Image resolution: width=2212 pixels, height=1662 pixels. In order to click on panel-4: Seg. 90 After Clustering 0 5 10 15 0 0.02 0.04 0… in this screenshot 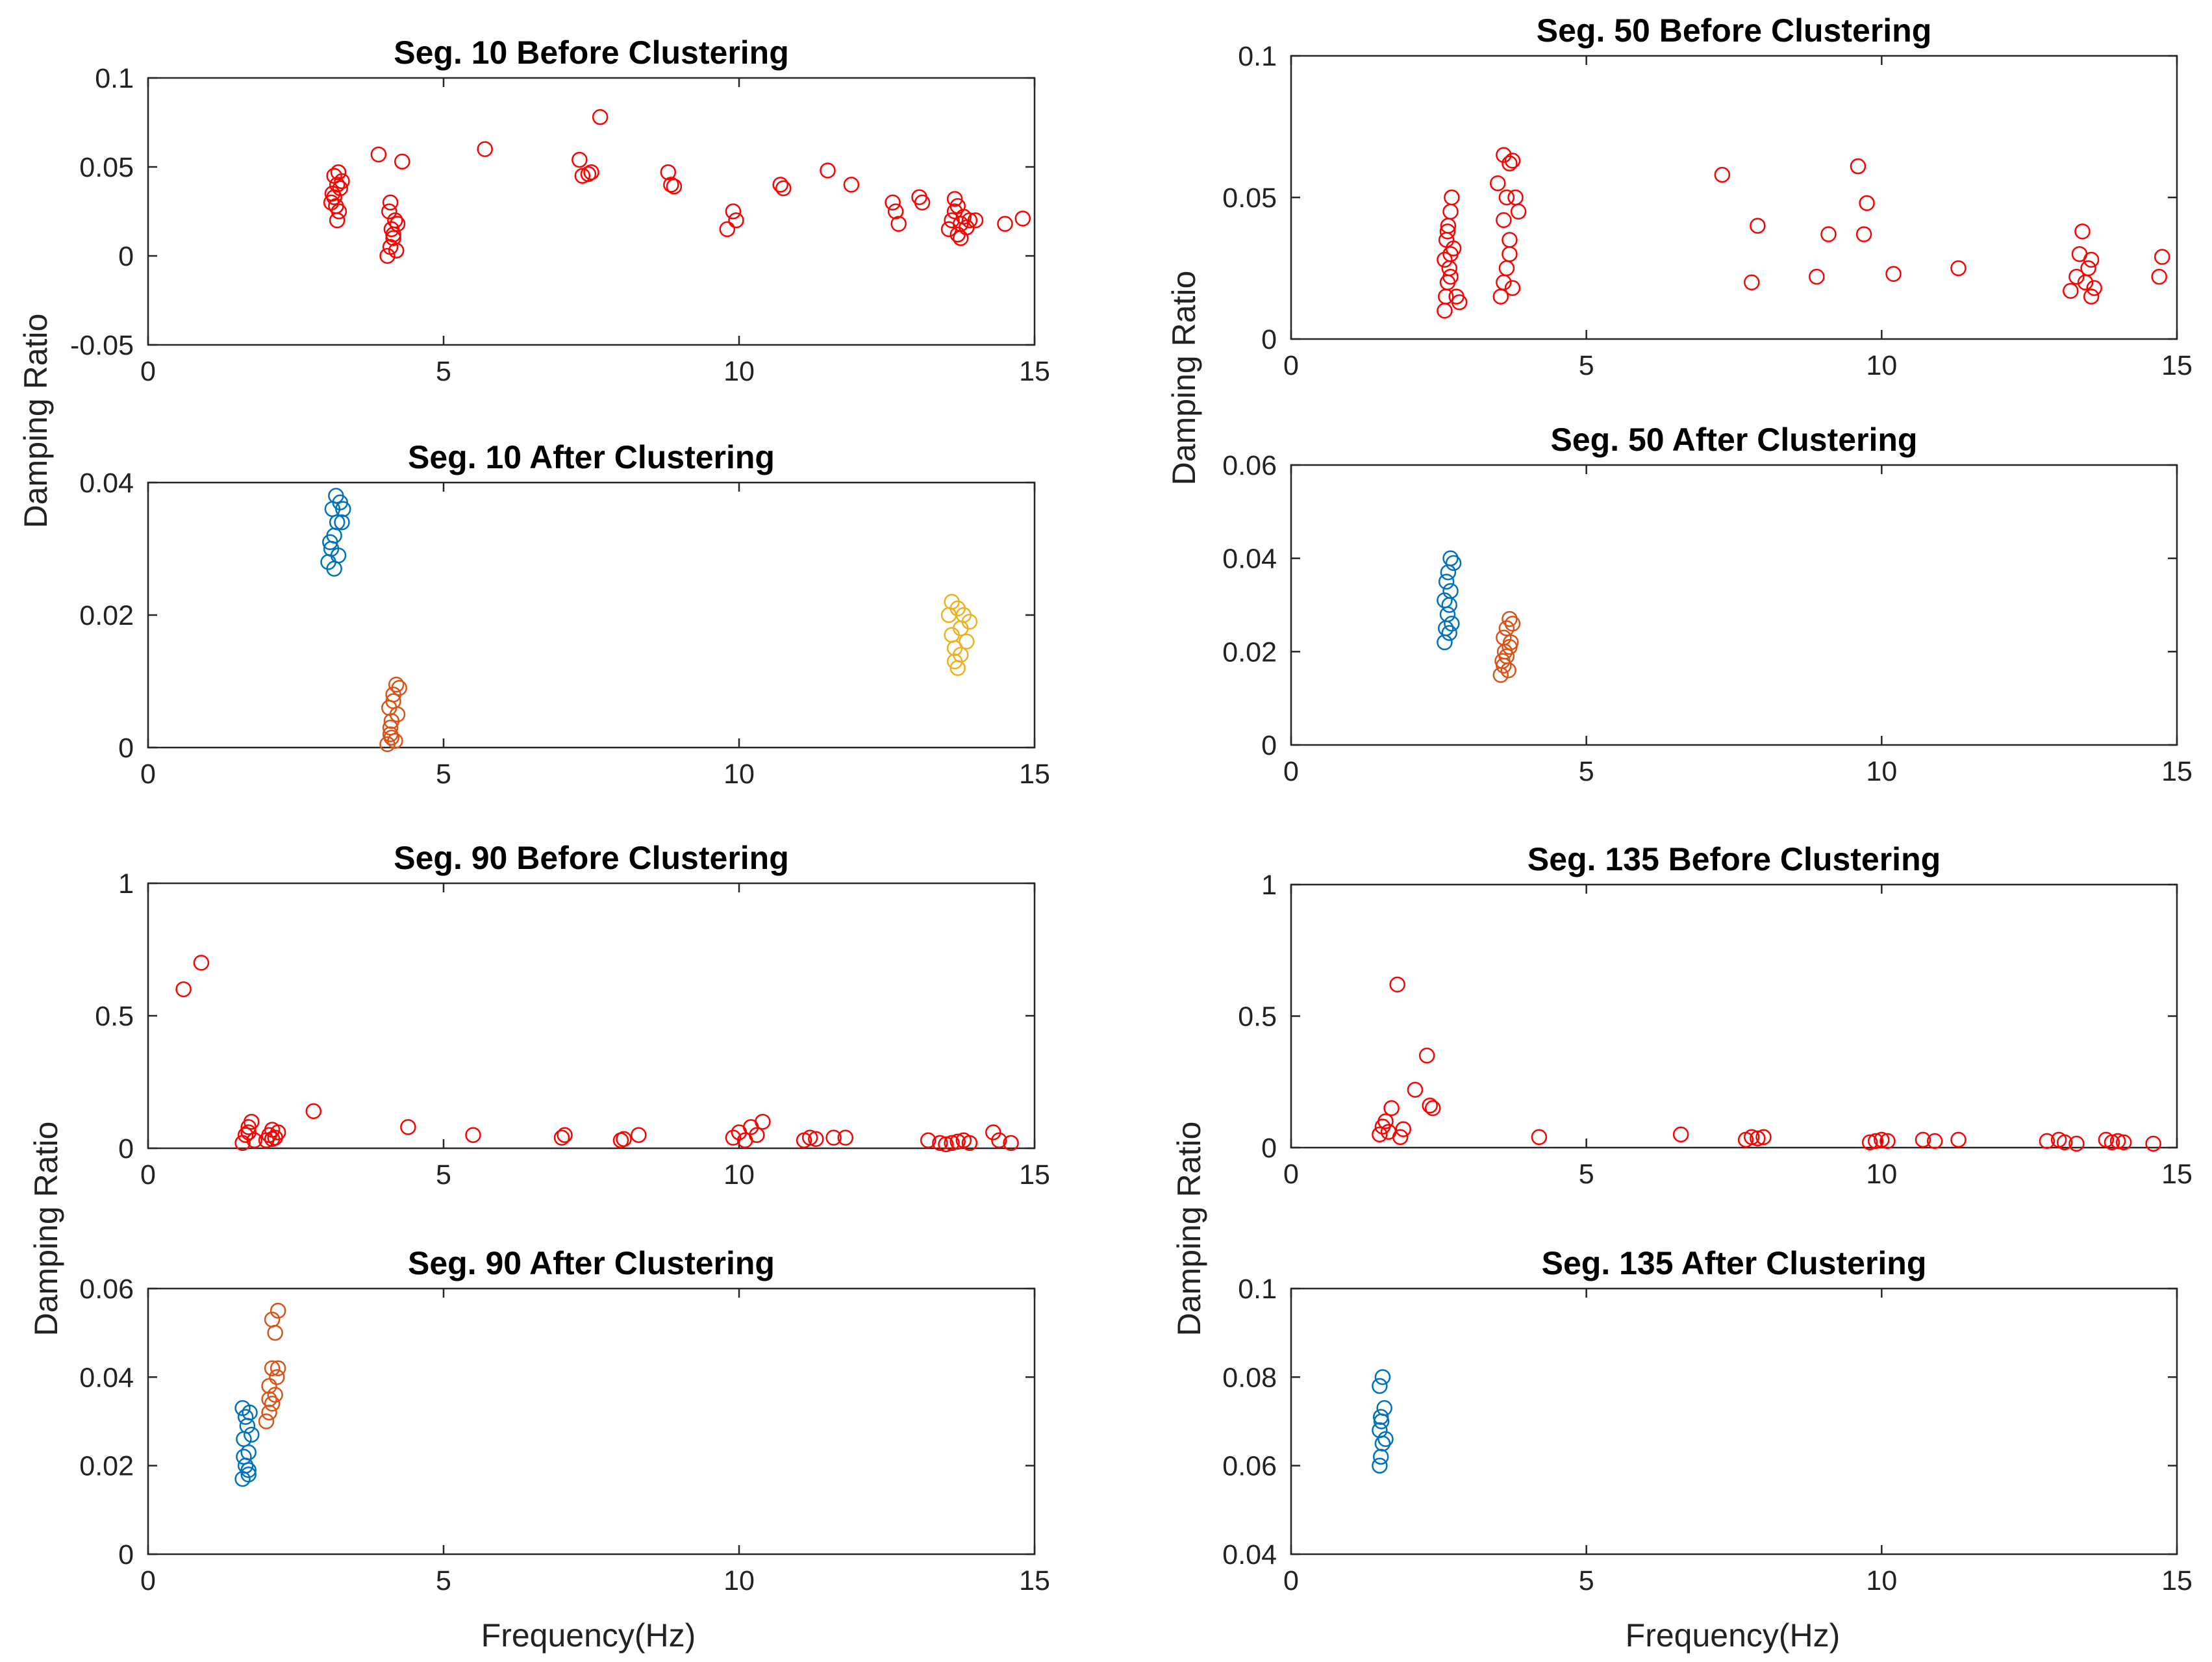, I will do `click(564, 1420)`.